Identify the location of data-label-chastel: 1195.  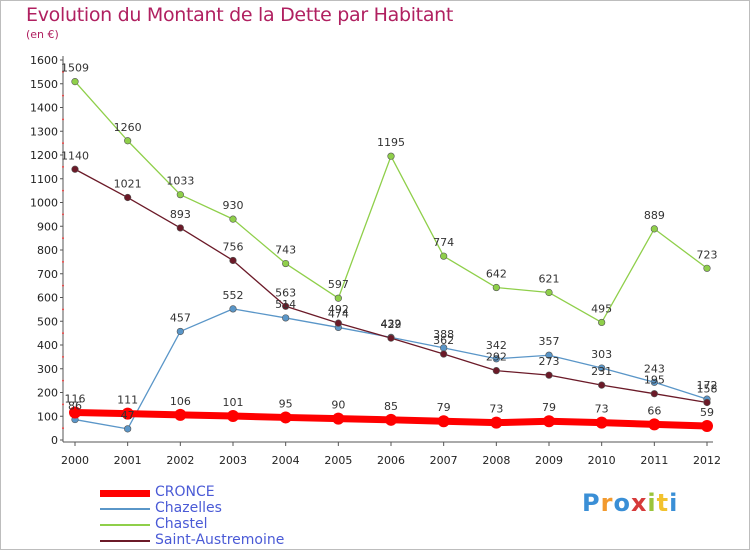
(391, 142).